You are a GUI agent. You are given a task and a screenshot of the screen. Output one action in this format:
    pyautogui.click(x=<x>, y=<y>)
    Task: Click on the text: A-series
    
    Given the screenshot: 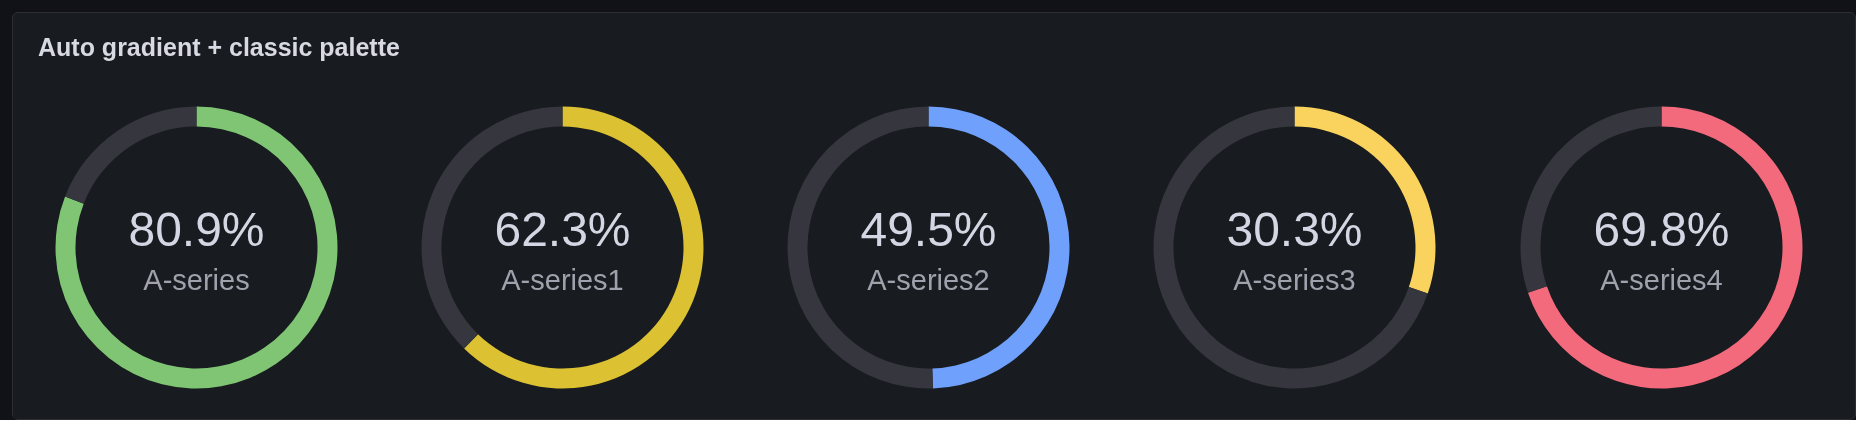 What is the action you would take?
    pyautogui.click(x=196, y=279)
    